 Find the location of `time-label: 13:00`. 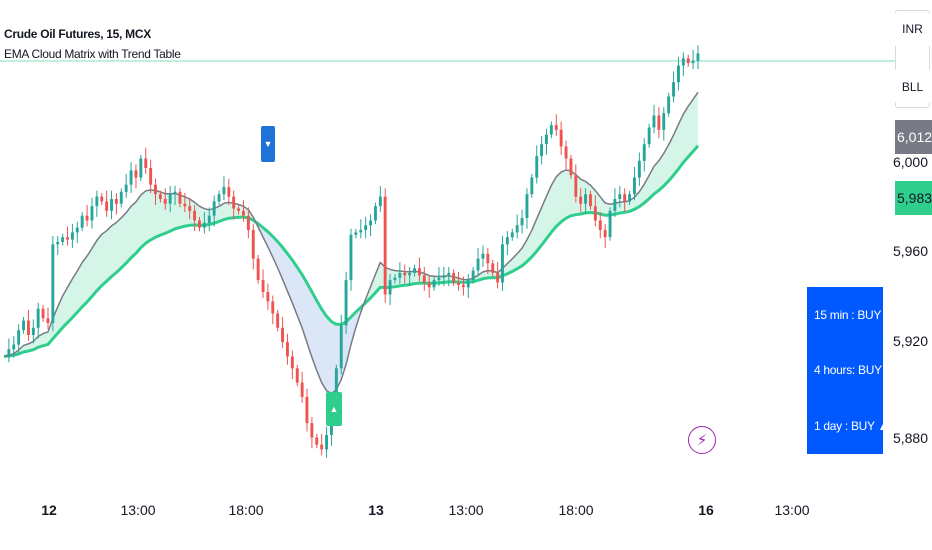

time-label: 13:00 is located at coordinates (792, 510).